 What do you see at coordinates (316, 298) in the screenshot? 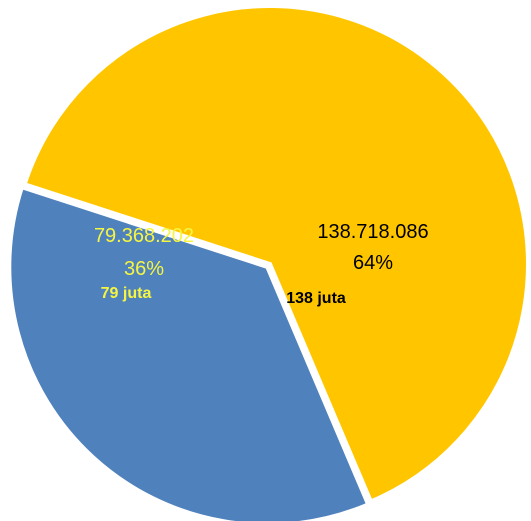
I see `slice-138-note-label: 138 juta` at bounding box center [316, 298].